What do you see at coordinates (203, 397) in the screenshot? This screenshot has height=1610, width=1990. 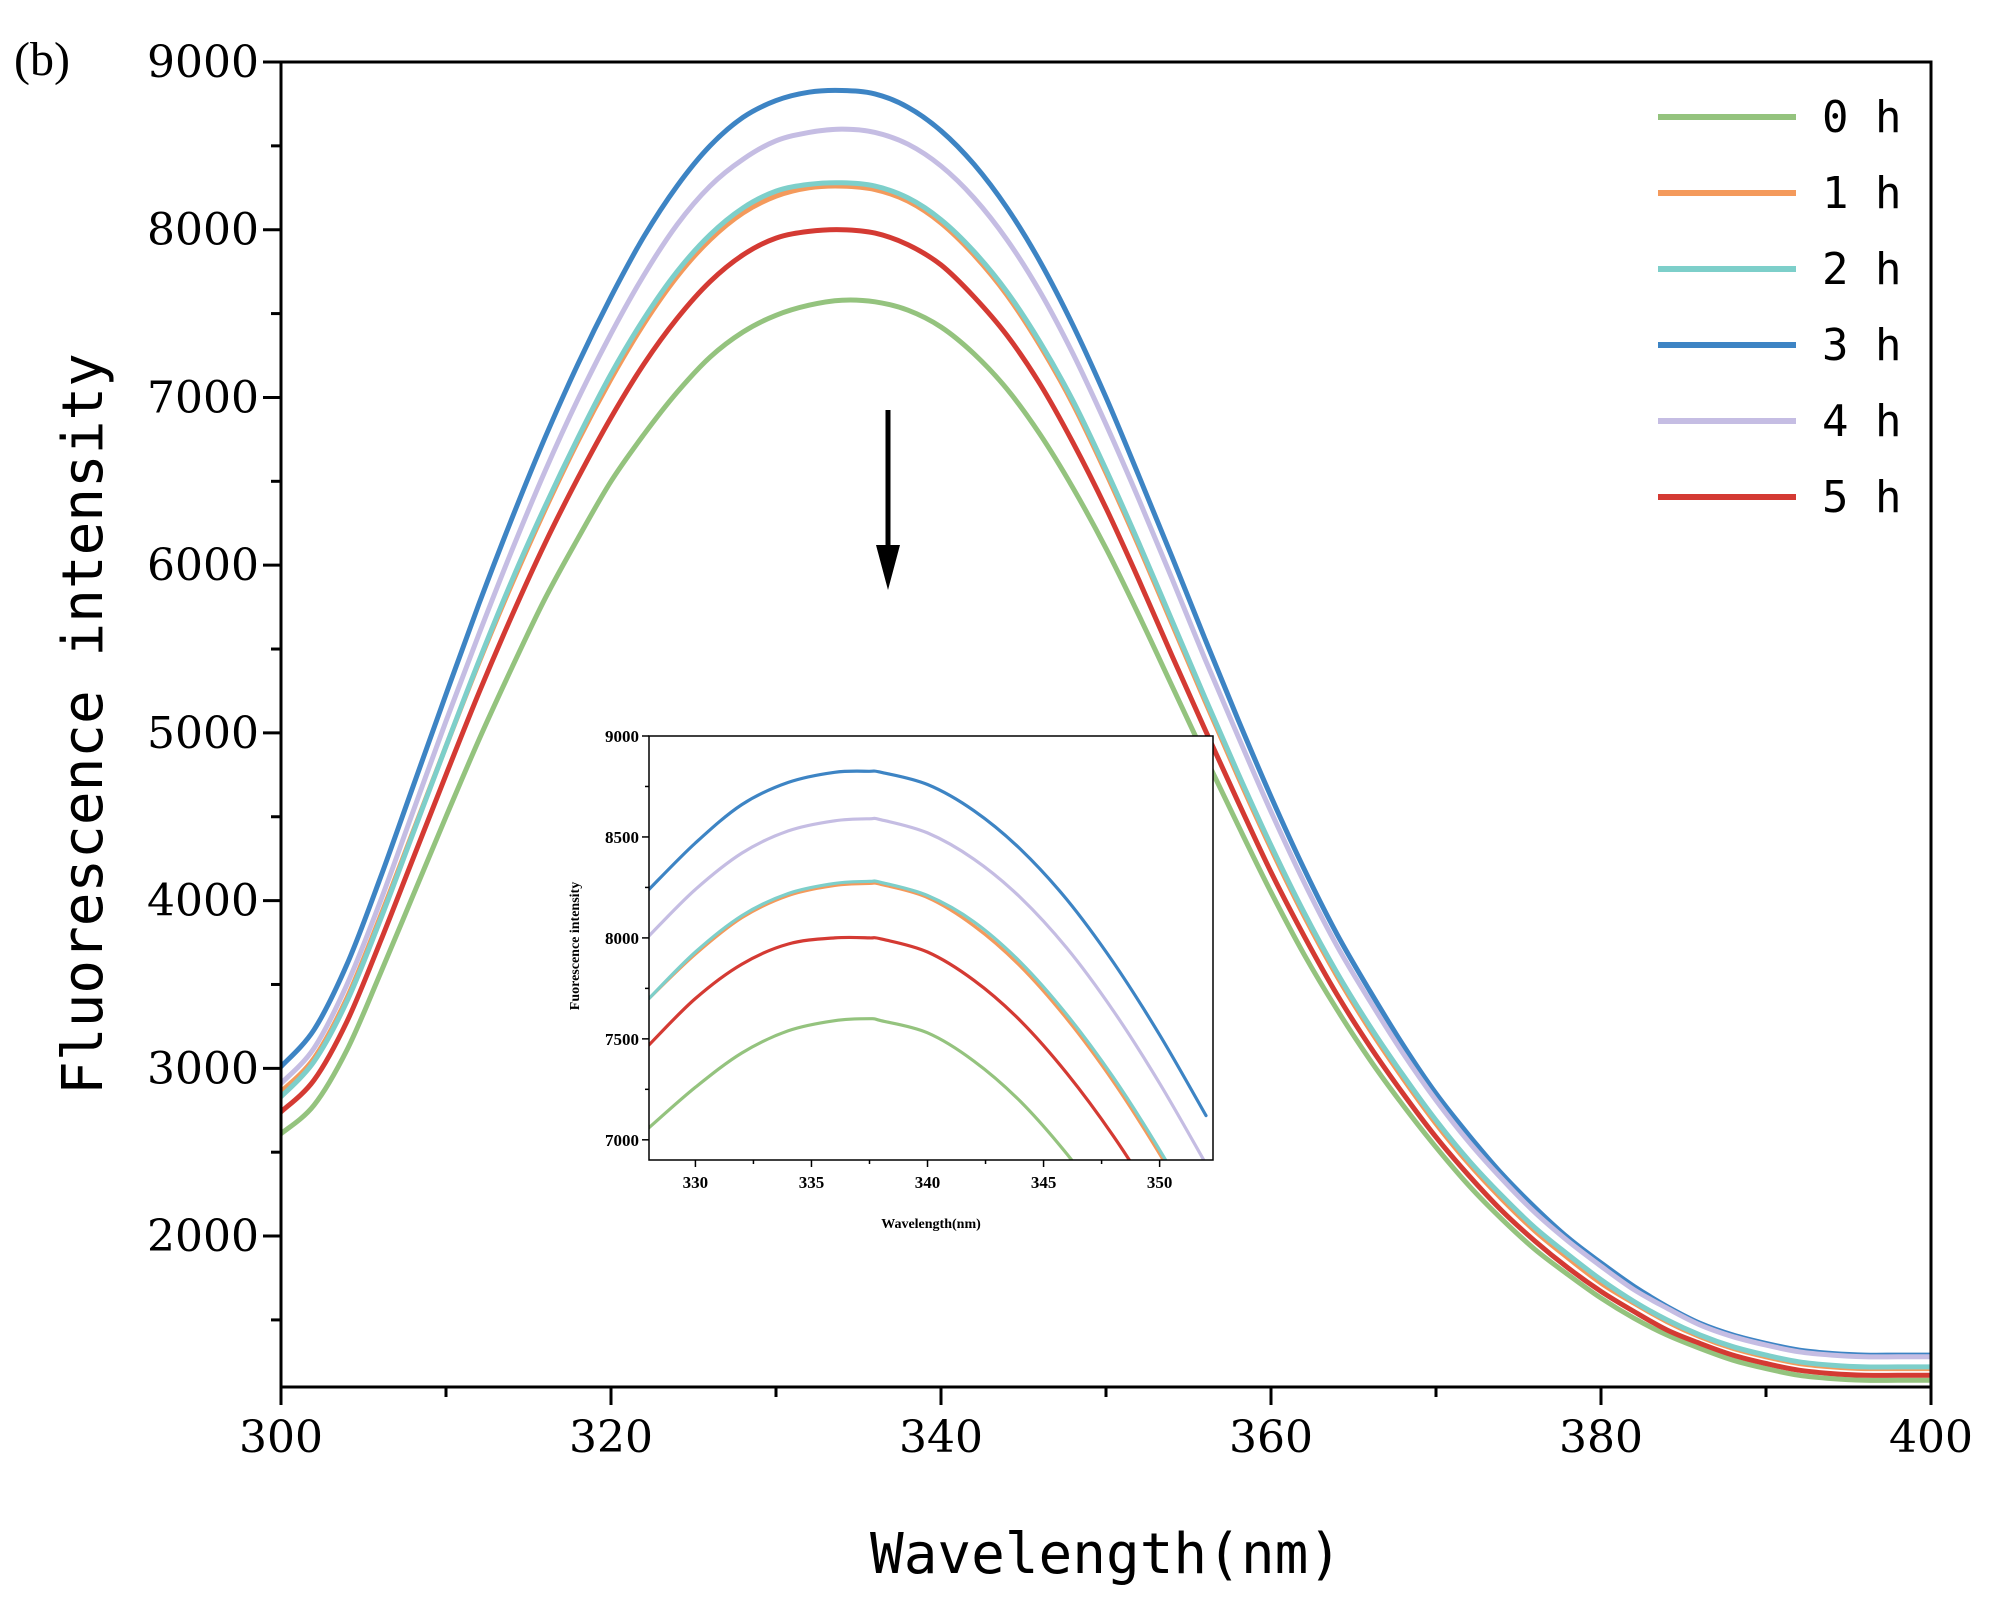 I see `main-y-tick-label: 7000` at bounding box center [203, 397].